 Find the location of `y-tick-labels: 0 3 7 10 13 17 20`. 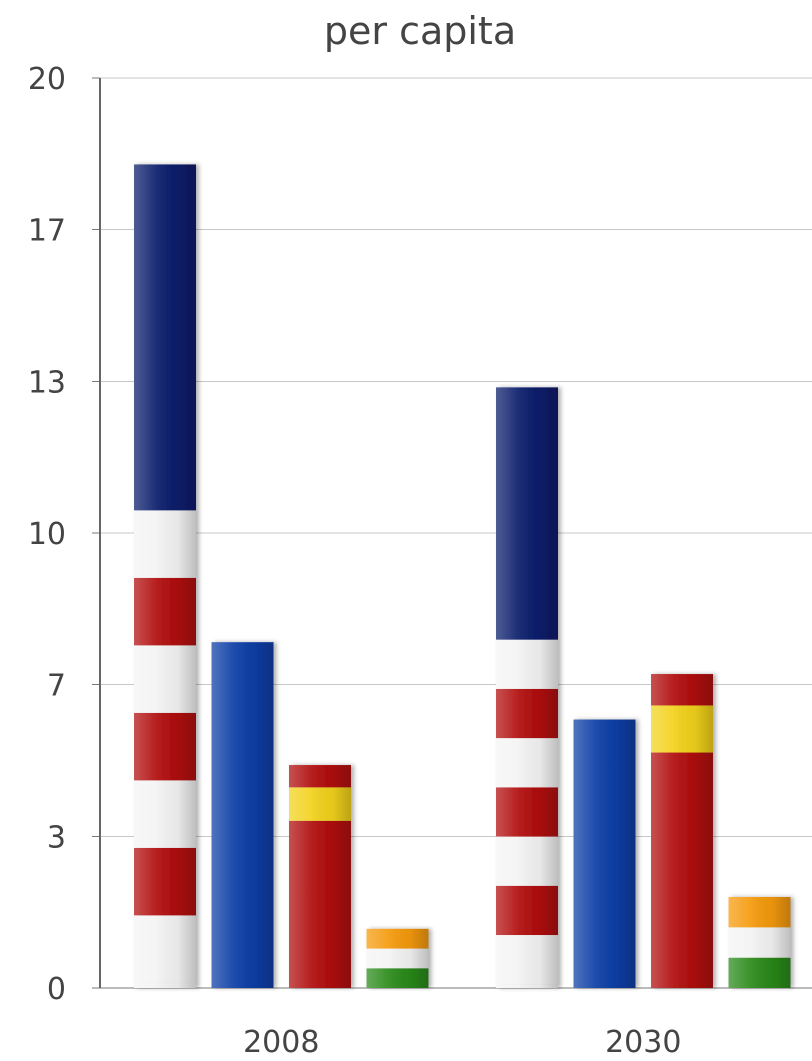

y-tick-labels: 0 3 7 10 13 17 20 is located at coordinates (47, 534).